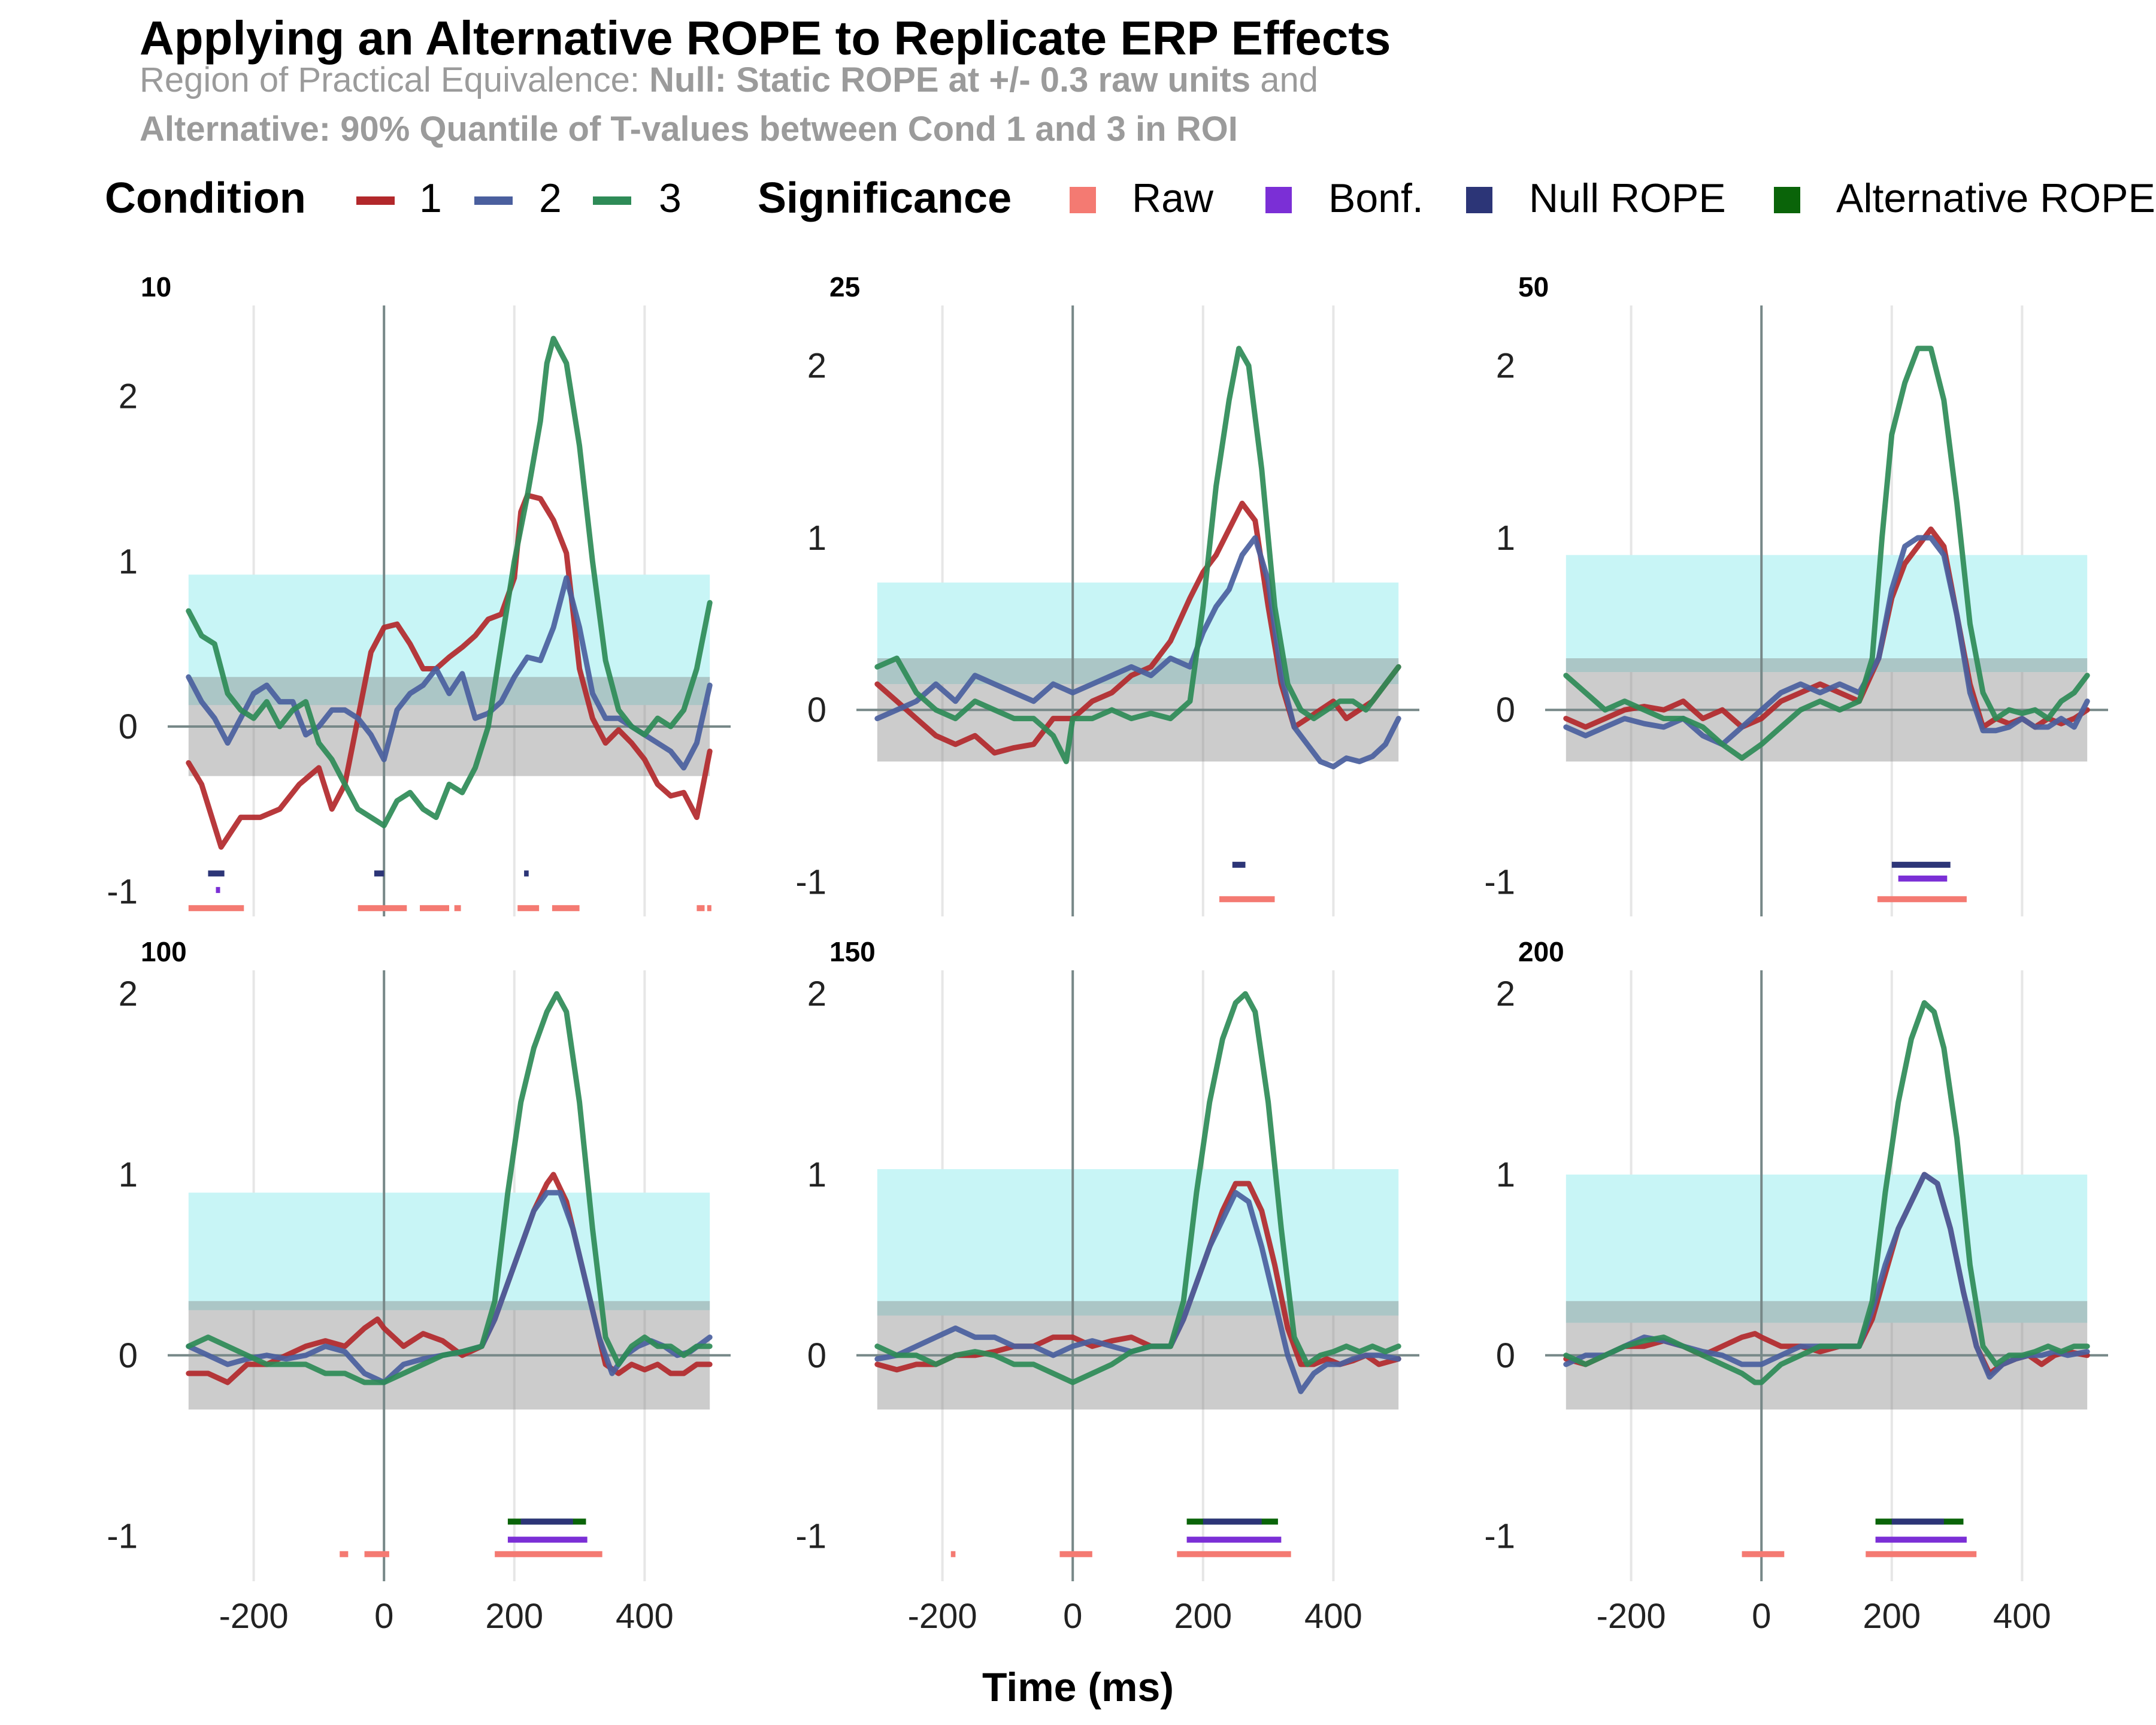 The image size is (2156, 1725). What do you see at coordinates (1284, 79) in the screenshot?
I see `subtitle-suffix: and` at bounding box center [1284, 79].